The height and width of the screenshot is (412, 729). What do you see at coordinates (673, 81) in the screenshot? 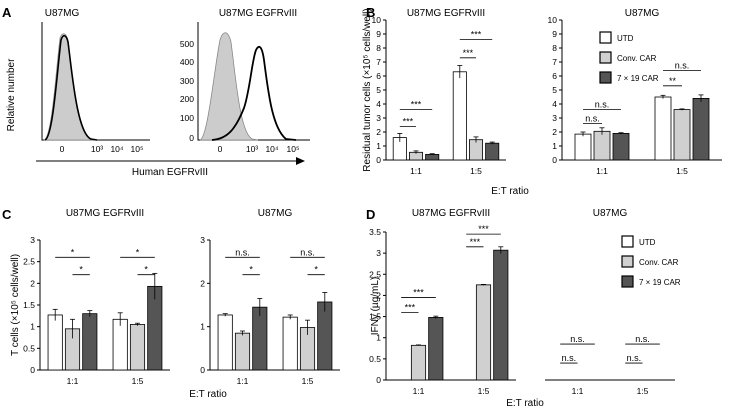
I see `significance-label: **` at bounding box center [673, 81].